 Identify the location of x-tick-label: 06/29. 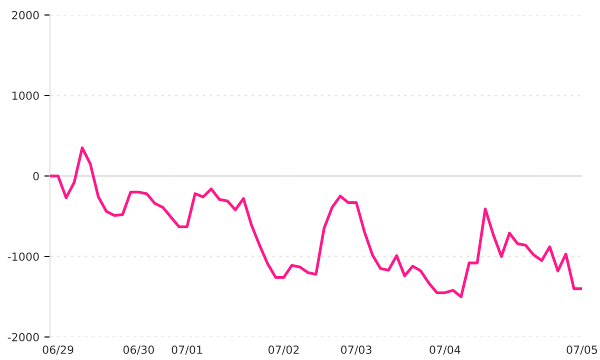
(58, 350).